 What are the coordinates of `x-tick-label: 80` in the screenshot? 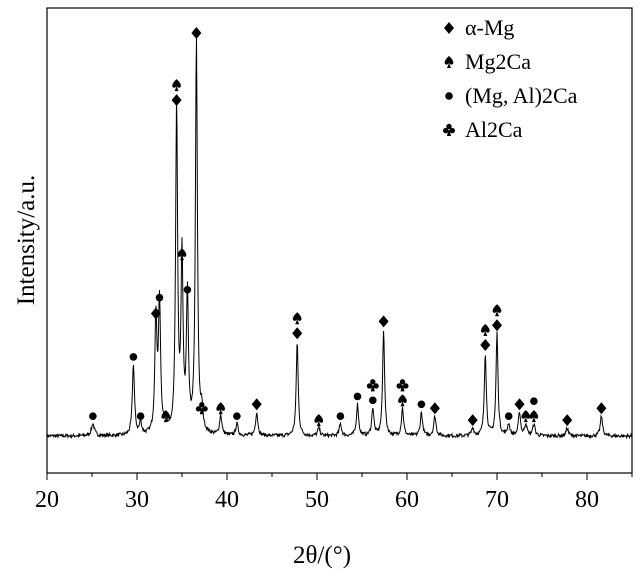 It's located at (587, 500).